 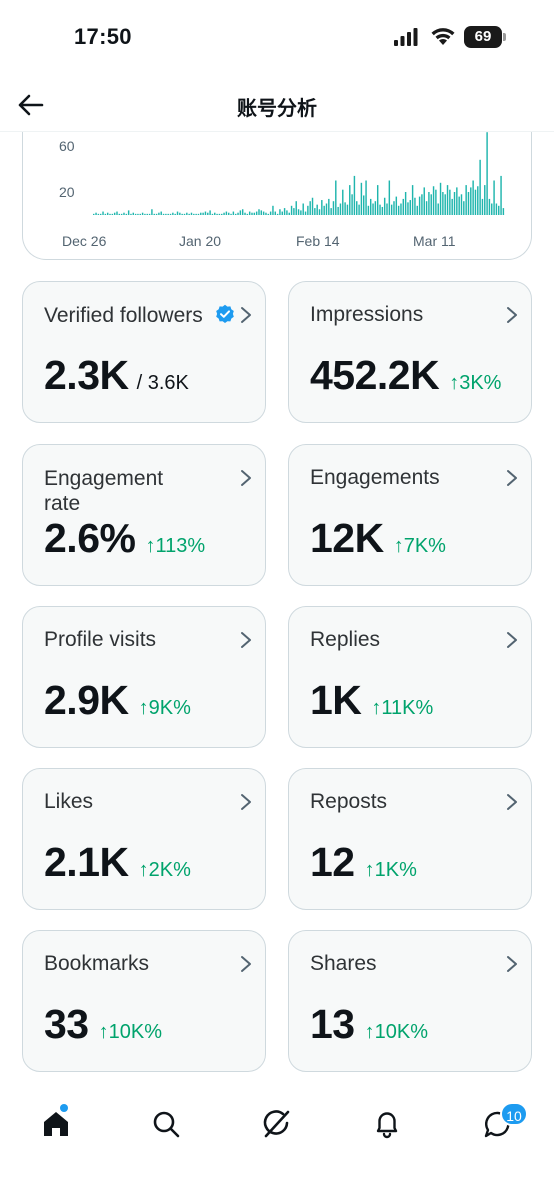 What do you see at coordinates (485, 37) in the screenshot?
I see `battery-icon: 69` at bounding box center [485, 37].